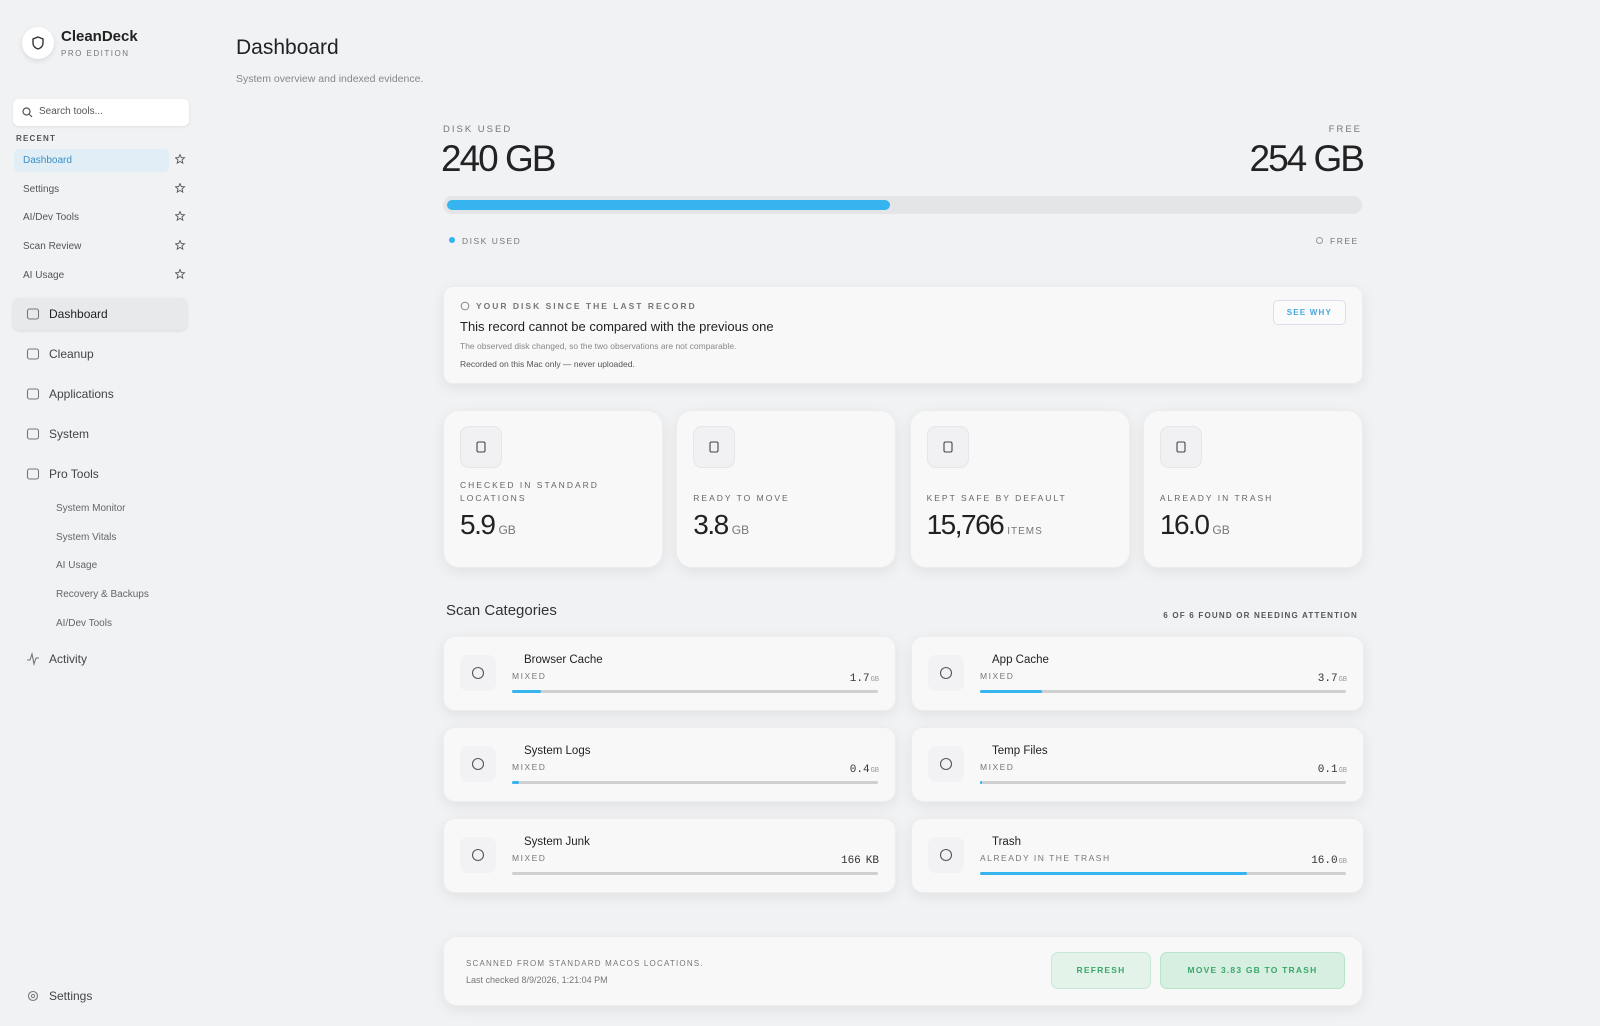 This screenshot has height=1026, width=1600. Describe the element at coordinates (563, 660) in the screenshot. I see `category-name: Browser Cache` at that location.